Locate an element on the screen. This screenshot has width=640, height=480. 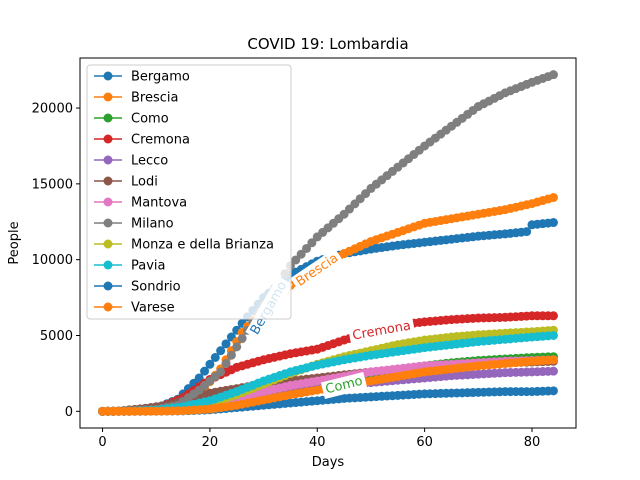
legend-label: Milano is located at coordinates (152, 224).